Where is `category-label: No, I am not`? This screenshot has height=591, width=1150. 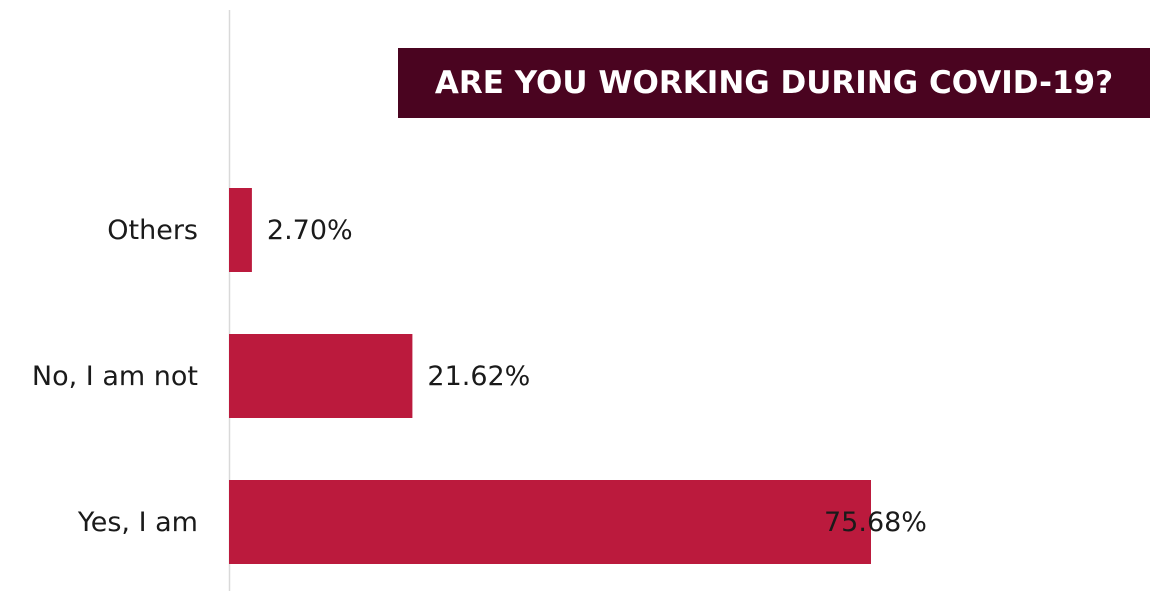
category-label: No, I am not is located at coordinates (115, 376).